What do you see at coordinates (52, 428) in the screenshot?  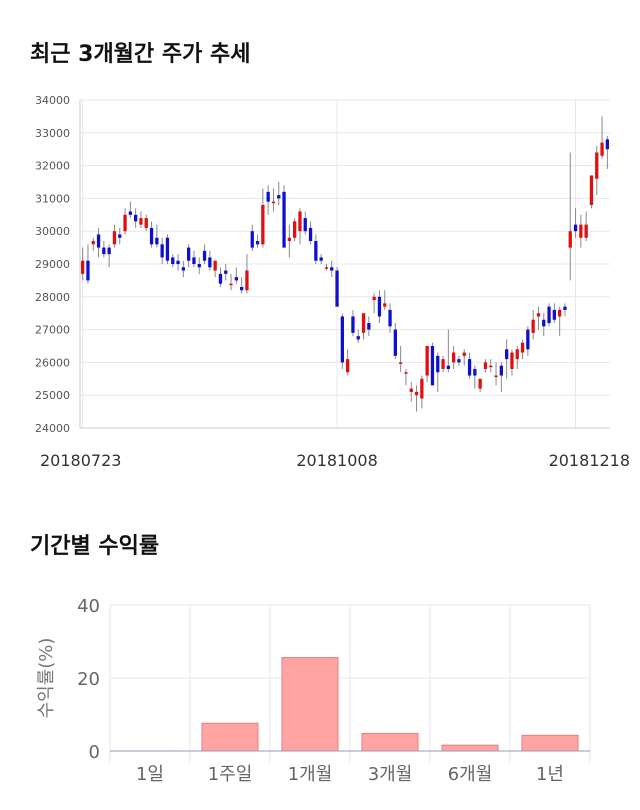 I see `y-tick-label: 24000` at bounding box center [52, 428].